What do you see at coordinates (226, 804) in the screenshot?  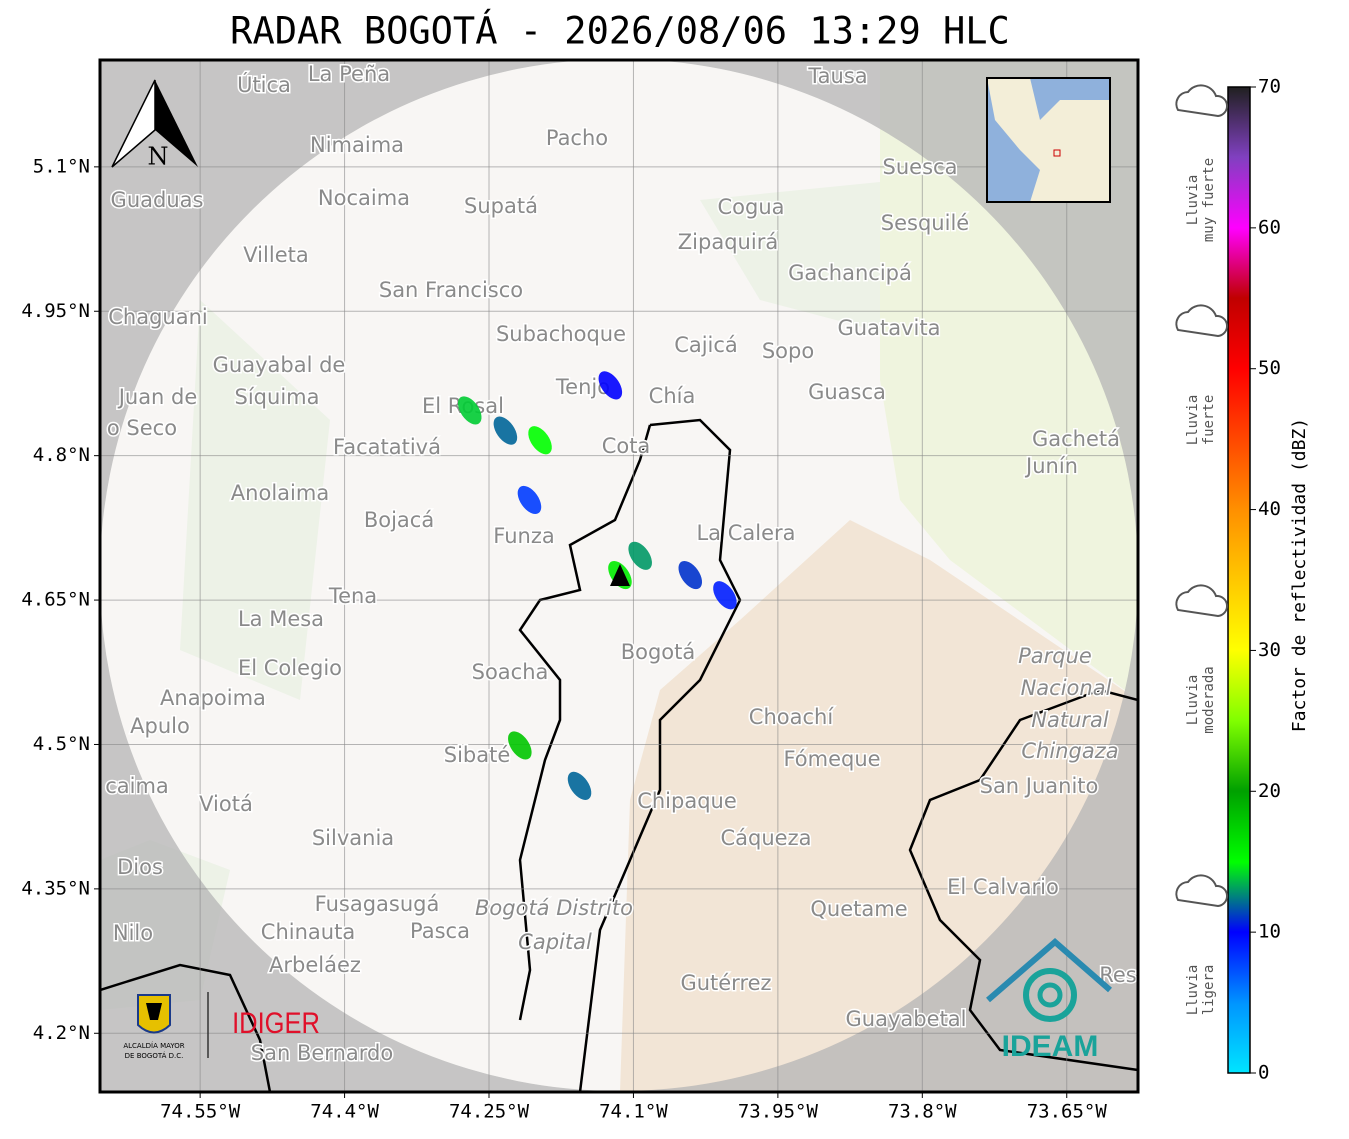 I see `place-label: Viotá` at bounding box center [226, 804].